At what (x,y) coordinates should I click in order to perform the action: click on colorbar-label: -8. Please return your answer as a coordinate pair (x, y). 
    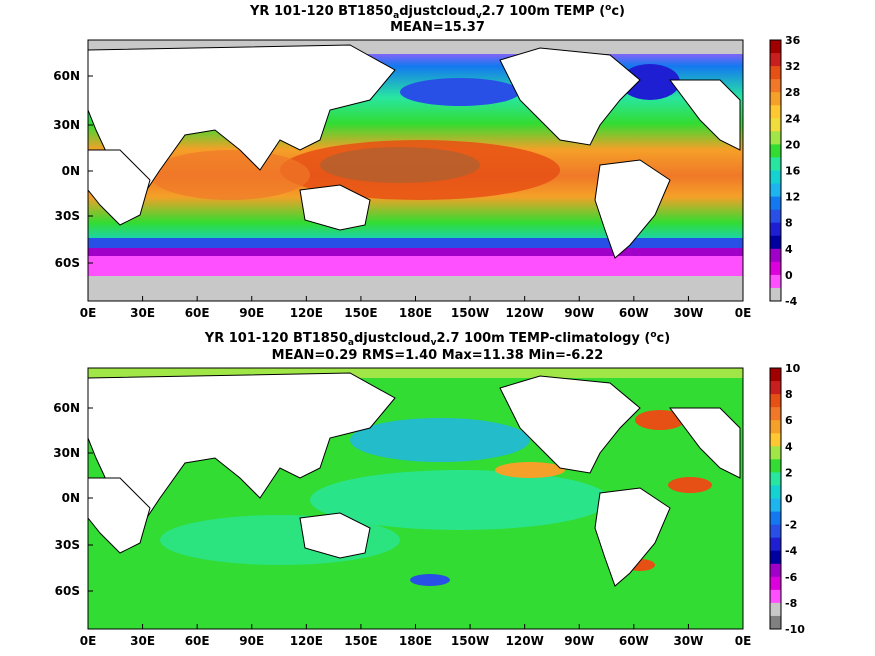
    Looking at the image, I should click on (791, 603).